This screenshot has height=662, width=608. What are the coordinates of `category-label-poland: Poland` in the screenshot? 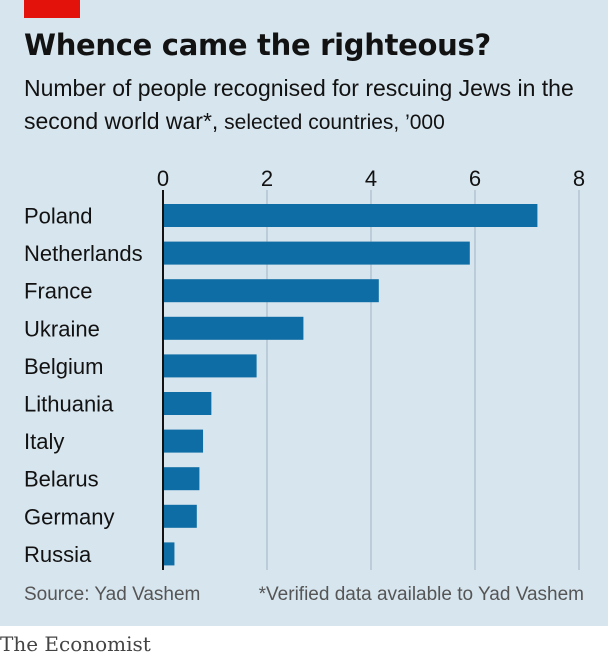 It's located at (58, 216).